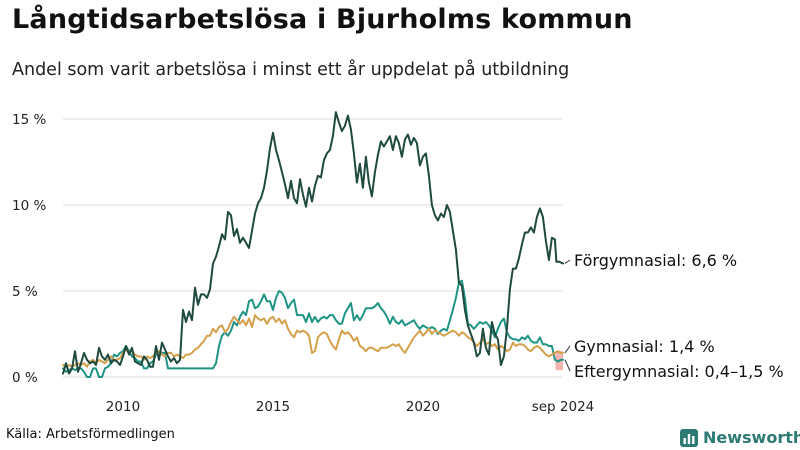  What do you see at coordinates (322, 19) in the screenshot?
I see `chart-title: Långtidsarbetslösa i Bjurholms kommun` at bounding box center [322, 19].